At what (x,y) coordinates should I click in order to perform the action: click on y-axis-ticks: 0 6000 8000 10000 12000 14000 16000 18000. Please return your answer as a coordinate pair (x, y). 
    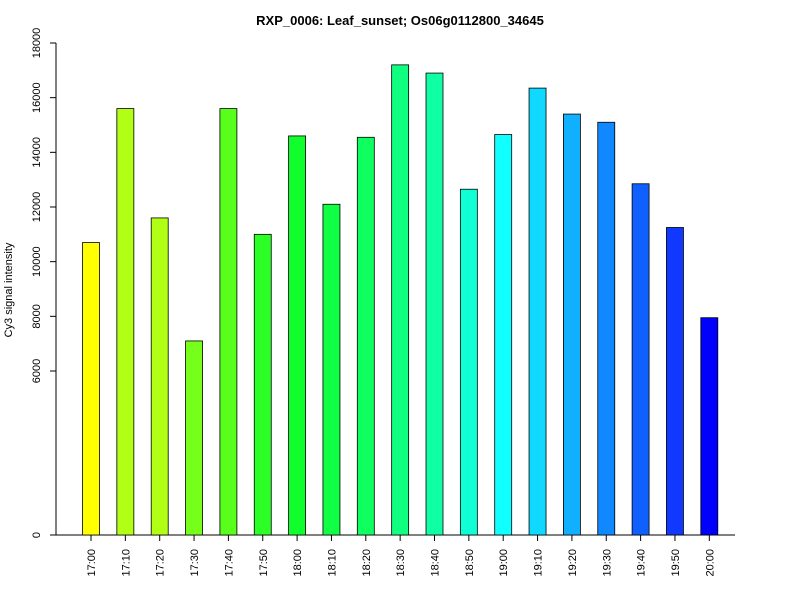
    Looking at the image, I should click on (43, 283).